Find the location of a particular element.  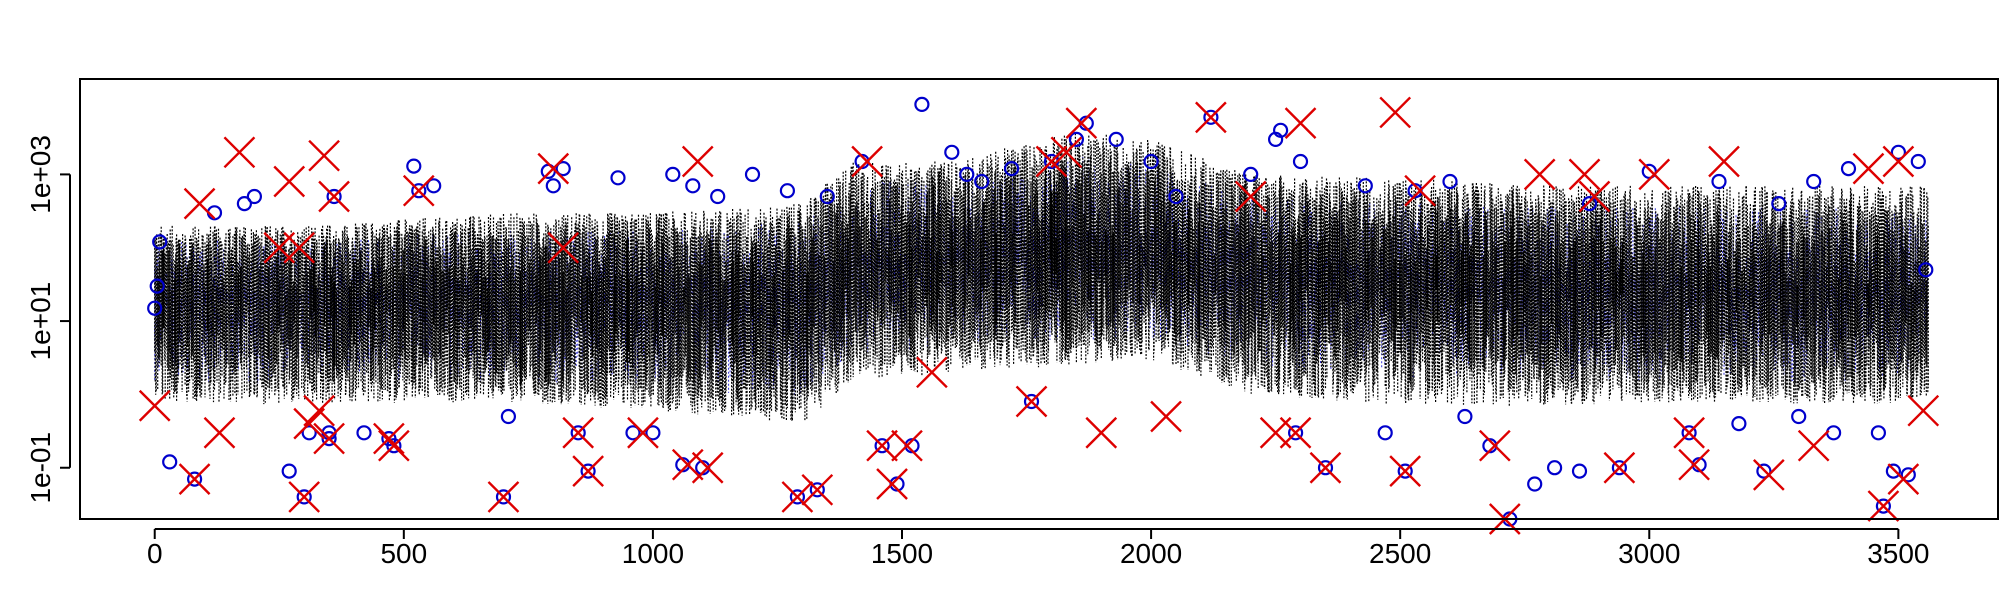

x-axis: 0 500 1000 1500 2000 2500 3000 3500 is located at coordinates (1038, 548).